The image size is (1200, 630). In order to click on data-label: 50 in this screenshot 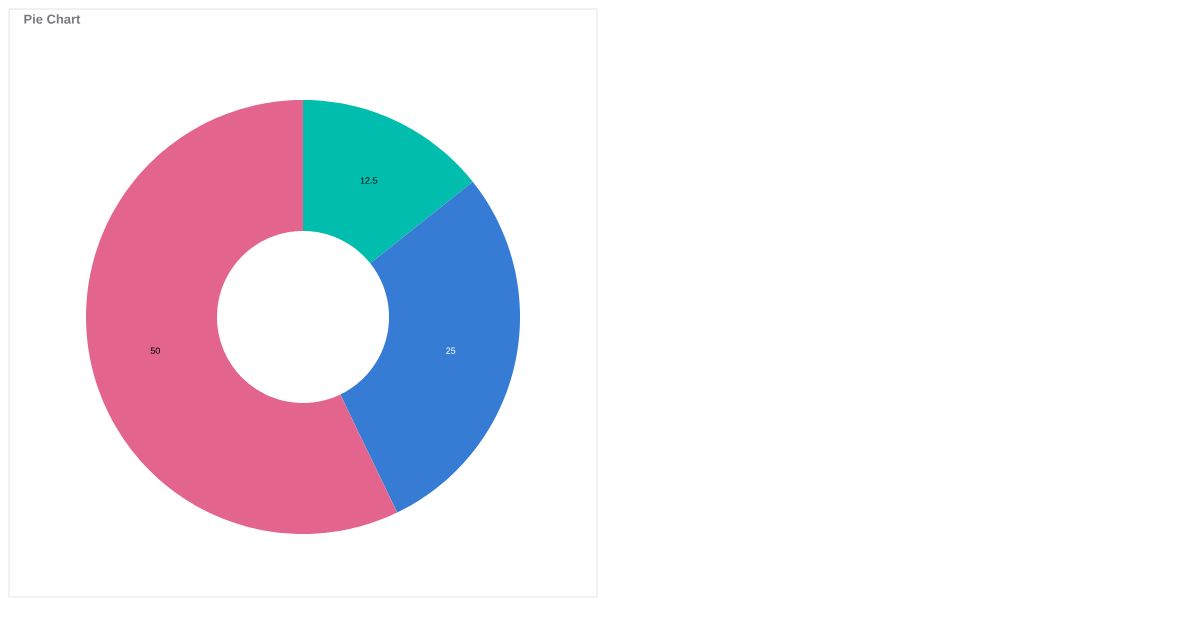, I will do `click(155, 350)`.